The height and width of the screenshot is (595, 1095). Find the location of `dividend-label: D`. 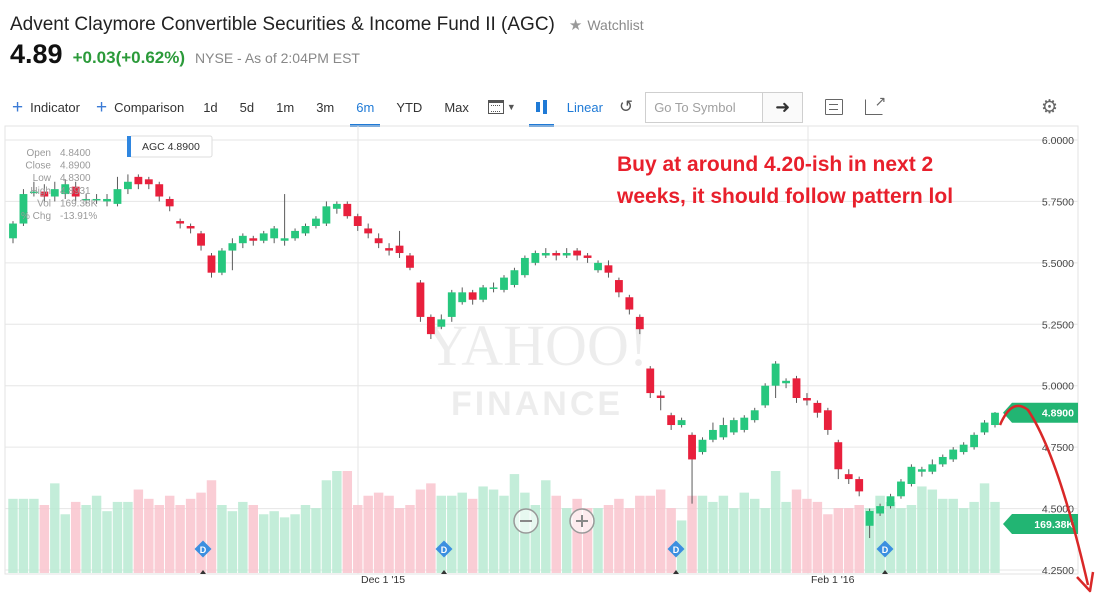

dividend-label: D is located at coordinates (885, 550).